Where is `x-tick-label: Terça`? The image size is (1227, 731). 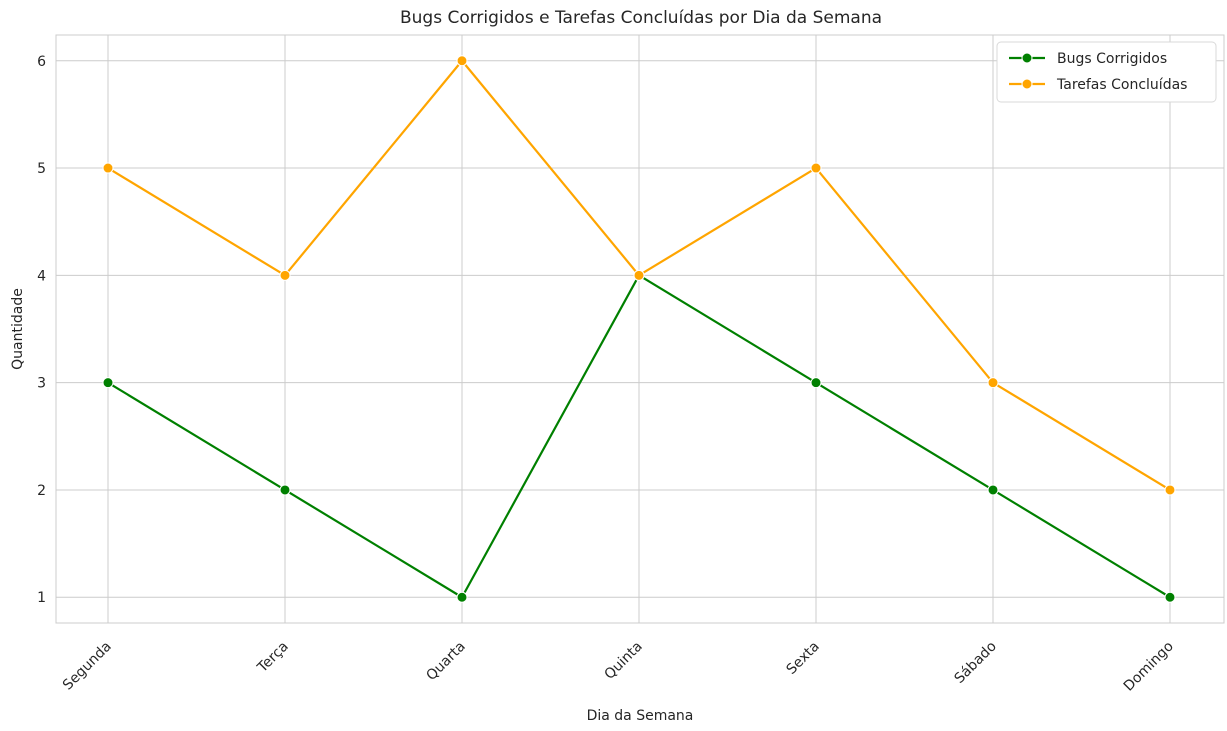 x-tick-label: Terça is located at coordinates (273, 658).